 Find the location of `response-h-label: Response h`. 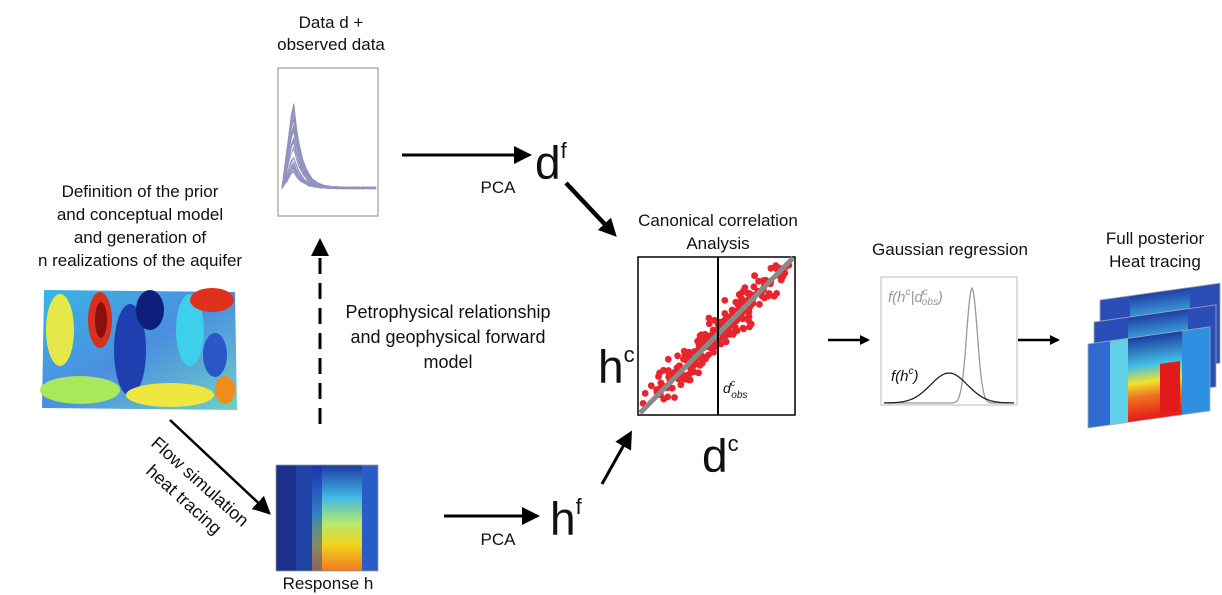

response-h-label: Response h is located at coordinates (328, 583).